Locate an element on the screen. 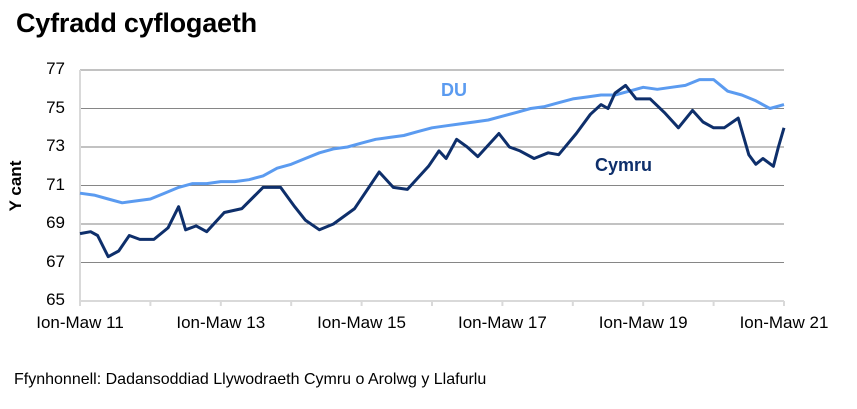  chart-title: Cyfradd cyflogaeth is located at coordinates (136, 23).